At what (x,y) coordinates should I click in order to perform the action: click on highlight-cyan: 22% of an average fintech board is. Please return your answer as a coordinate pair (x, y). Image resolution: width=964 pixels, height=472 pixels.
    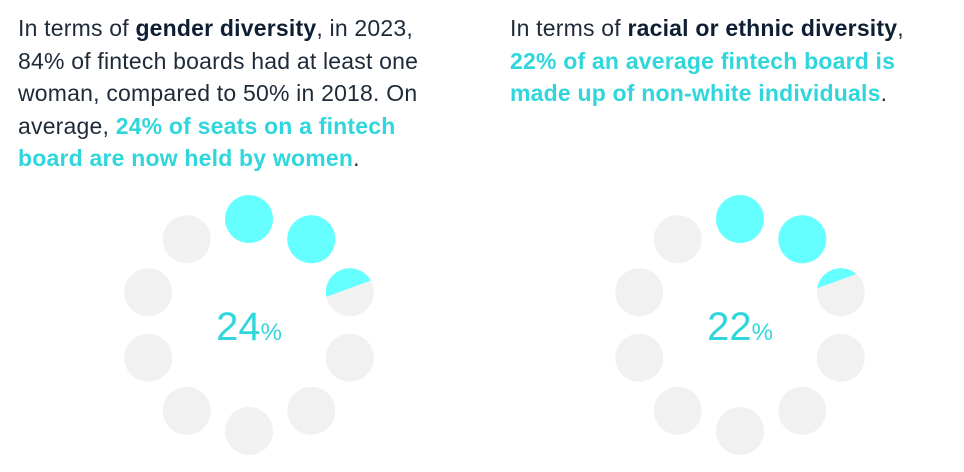
    Looking at the image, I should click on (703, 60).